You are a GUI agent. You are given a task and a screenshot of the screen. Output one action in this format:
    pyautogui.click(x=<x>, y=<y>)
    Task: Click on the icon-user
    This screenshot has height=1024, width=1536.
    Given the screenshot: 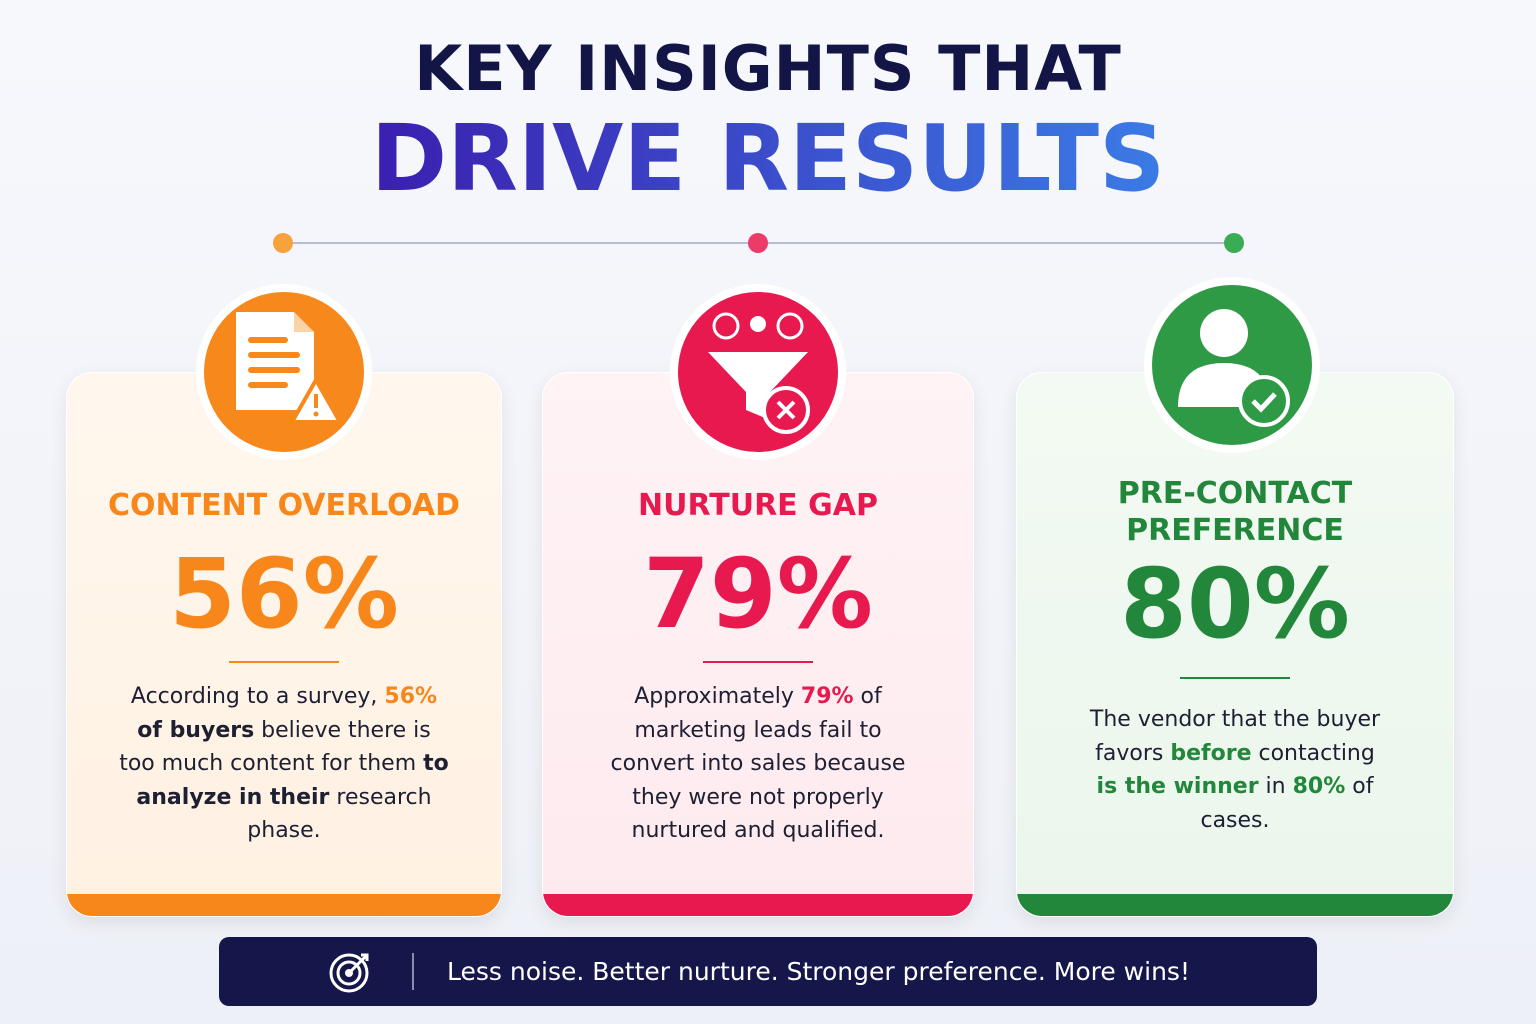 What is the action you would take?
    pyautogui.click(x=1232, y=365)
    